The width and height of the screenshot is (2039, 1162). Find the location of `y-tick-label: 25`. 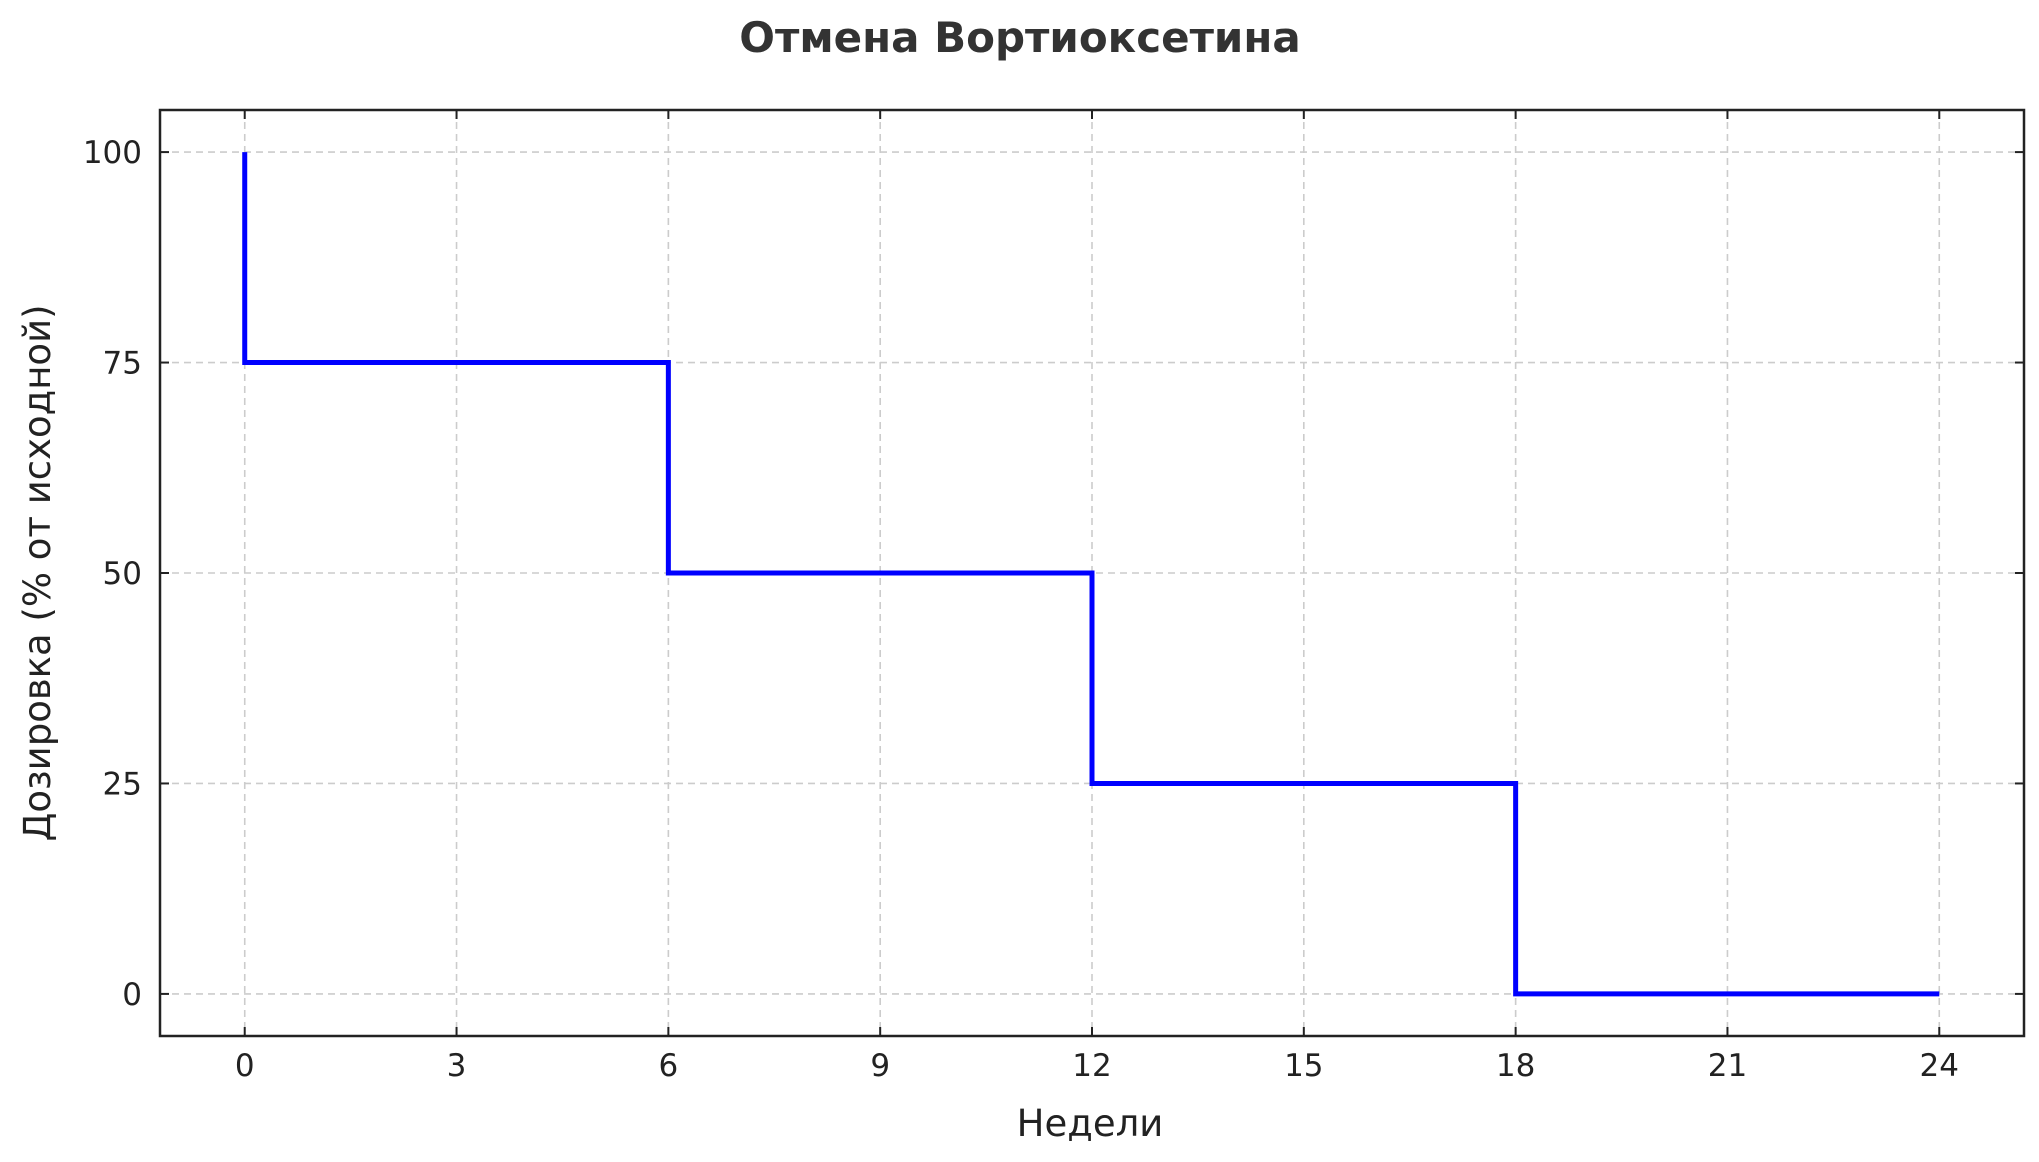

y-tick-label: 25 is located at coordinates (122, 784).